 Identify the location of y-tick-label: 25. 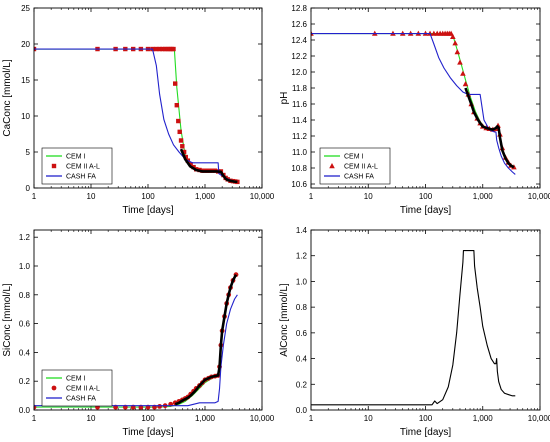
(25, 8).